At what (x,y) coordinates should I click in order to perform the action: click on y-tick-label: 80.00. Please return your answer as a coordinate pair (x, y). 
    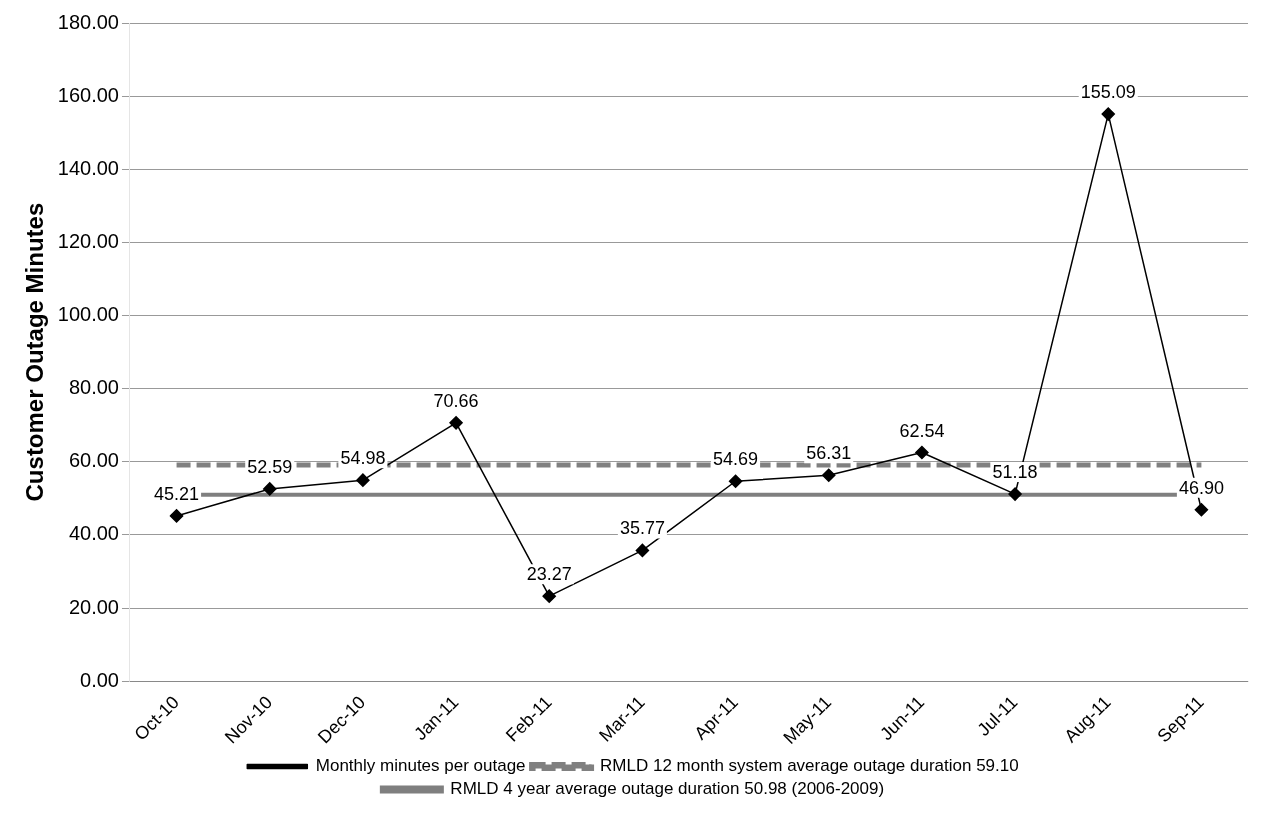
    Looking at the image, I should click on (93, 387).